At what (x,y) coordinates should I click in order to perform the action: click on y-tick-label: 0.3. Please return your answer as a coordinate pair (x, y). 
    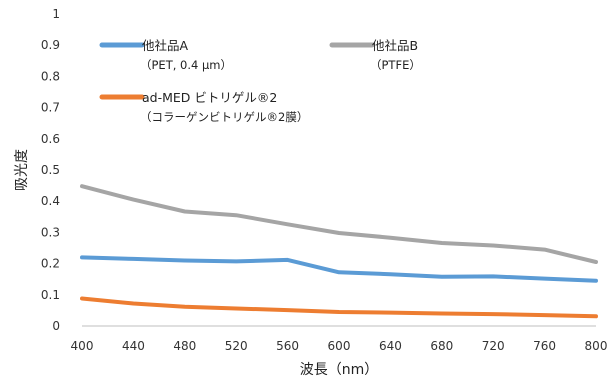
    Looking at the image, I should click on (50, 232).